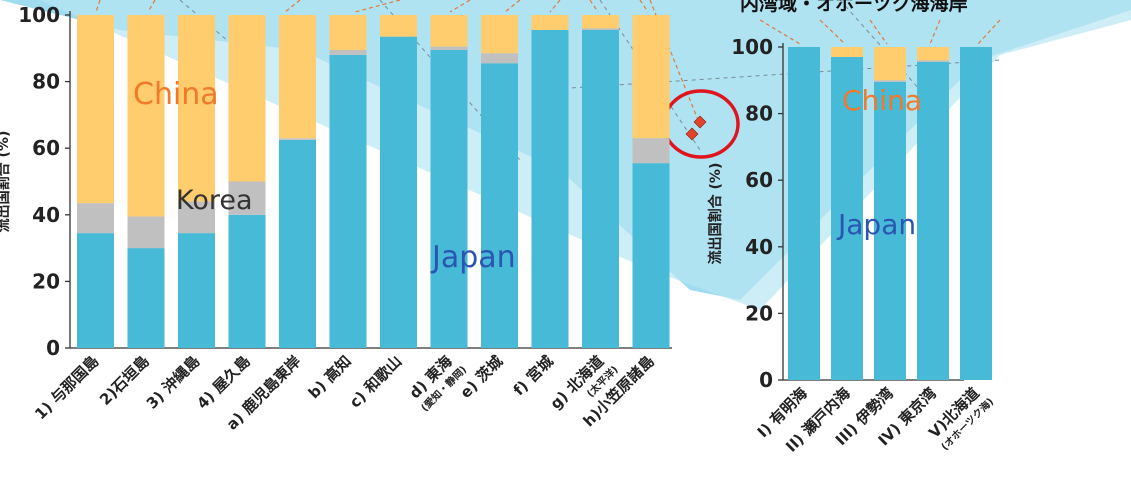 The height and width of the screenshot is (484, 1131). I want to click on category-label: 3) 沖縄島, so click(173, 382).